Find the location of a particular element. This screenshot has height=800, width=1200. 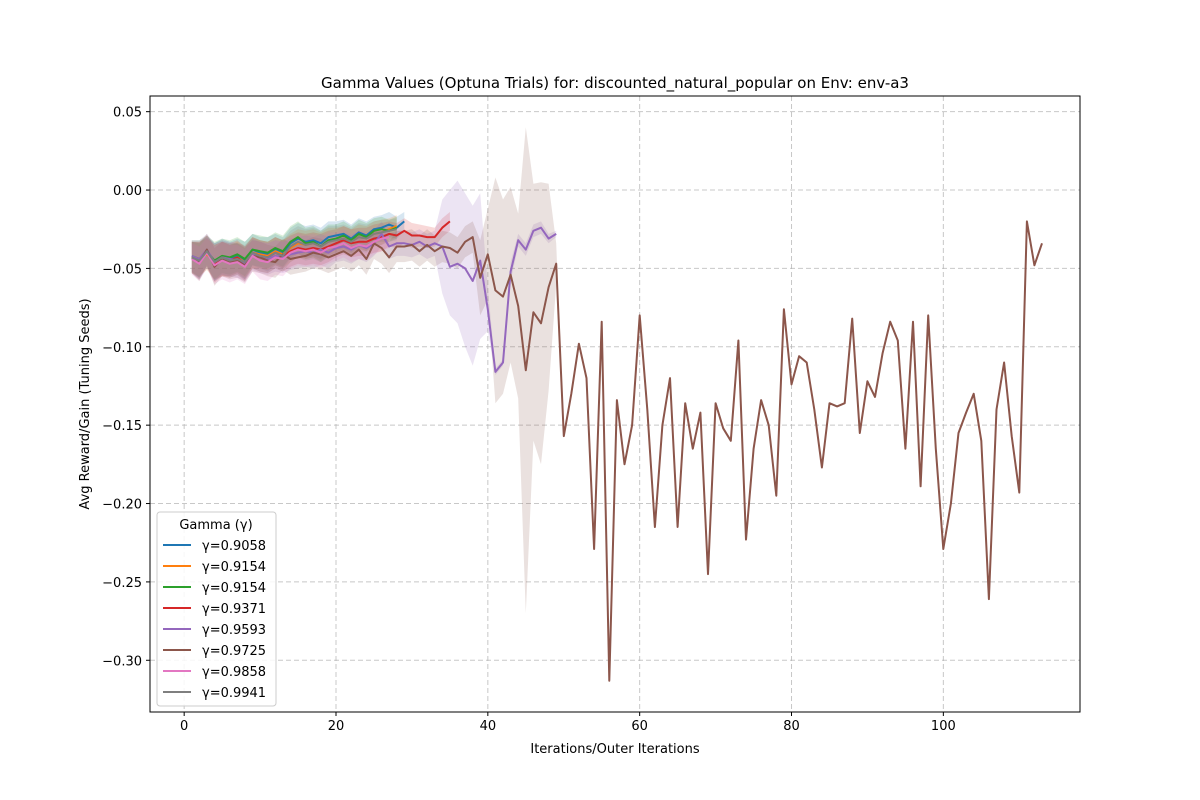

y-tick-label: −0.30 is located at coordinates (122, 661).